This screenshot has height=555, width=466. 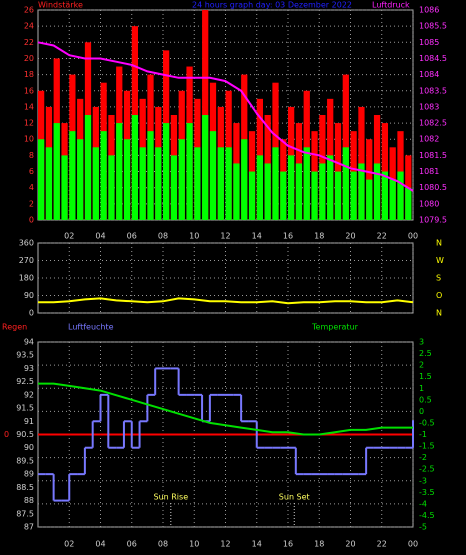 What do you see at coordinates (427, 469) in the screenshot?
I see `y2-tick-label: -2.5` at bounding box center [427, 469].